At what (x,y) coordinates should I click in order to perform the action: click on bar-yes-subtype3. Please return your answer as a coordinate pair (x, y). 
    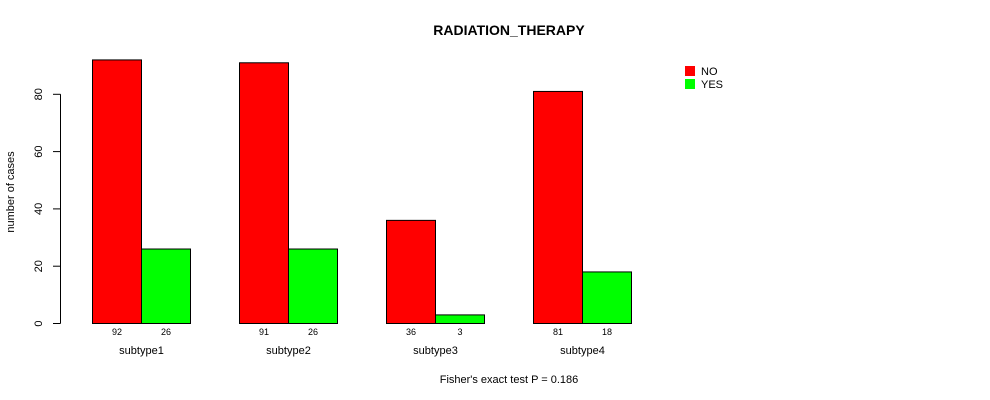
    Looking at the image, I should click on (460, 319).